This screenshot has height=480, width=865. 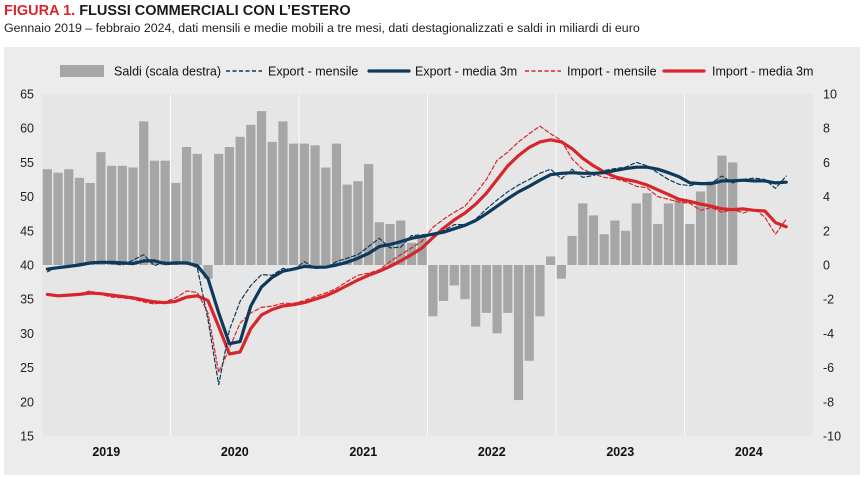 I want to click on y-left-tick-label: 55, so click(x=27, y=163).